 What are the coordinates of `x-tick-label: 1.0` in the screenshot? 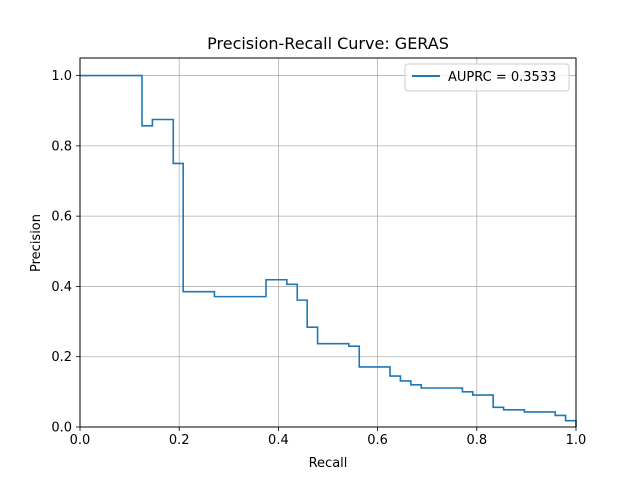 It's located at (576, 440).